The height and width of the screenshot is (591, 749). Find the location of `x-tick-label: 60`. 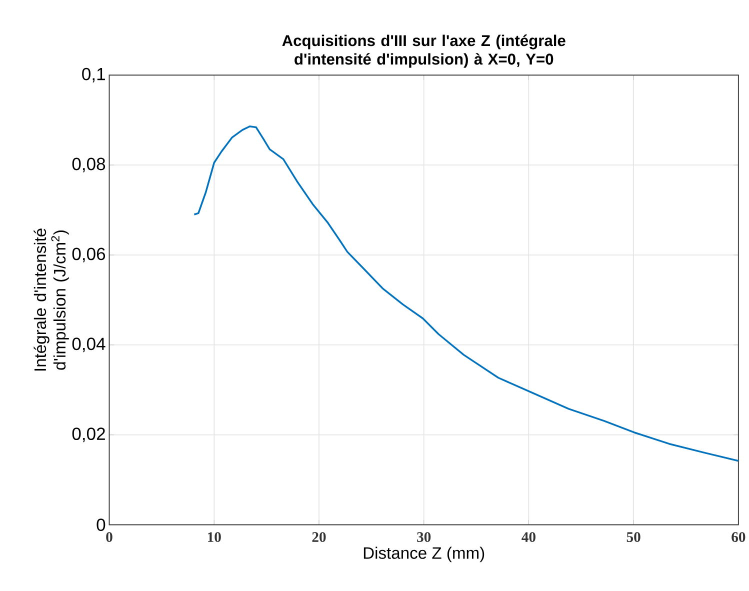

x-tick-label: 60 is located at coordinates (739, 537).